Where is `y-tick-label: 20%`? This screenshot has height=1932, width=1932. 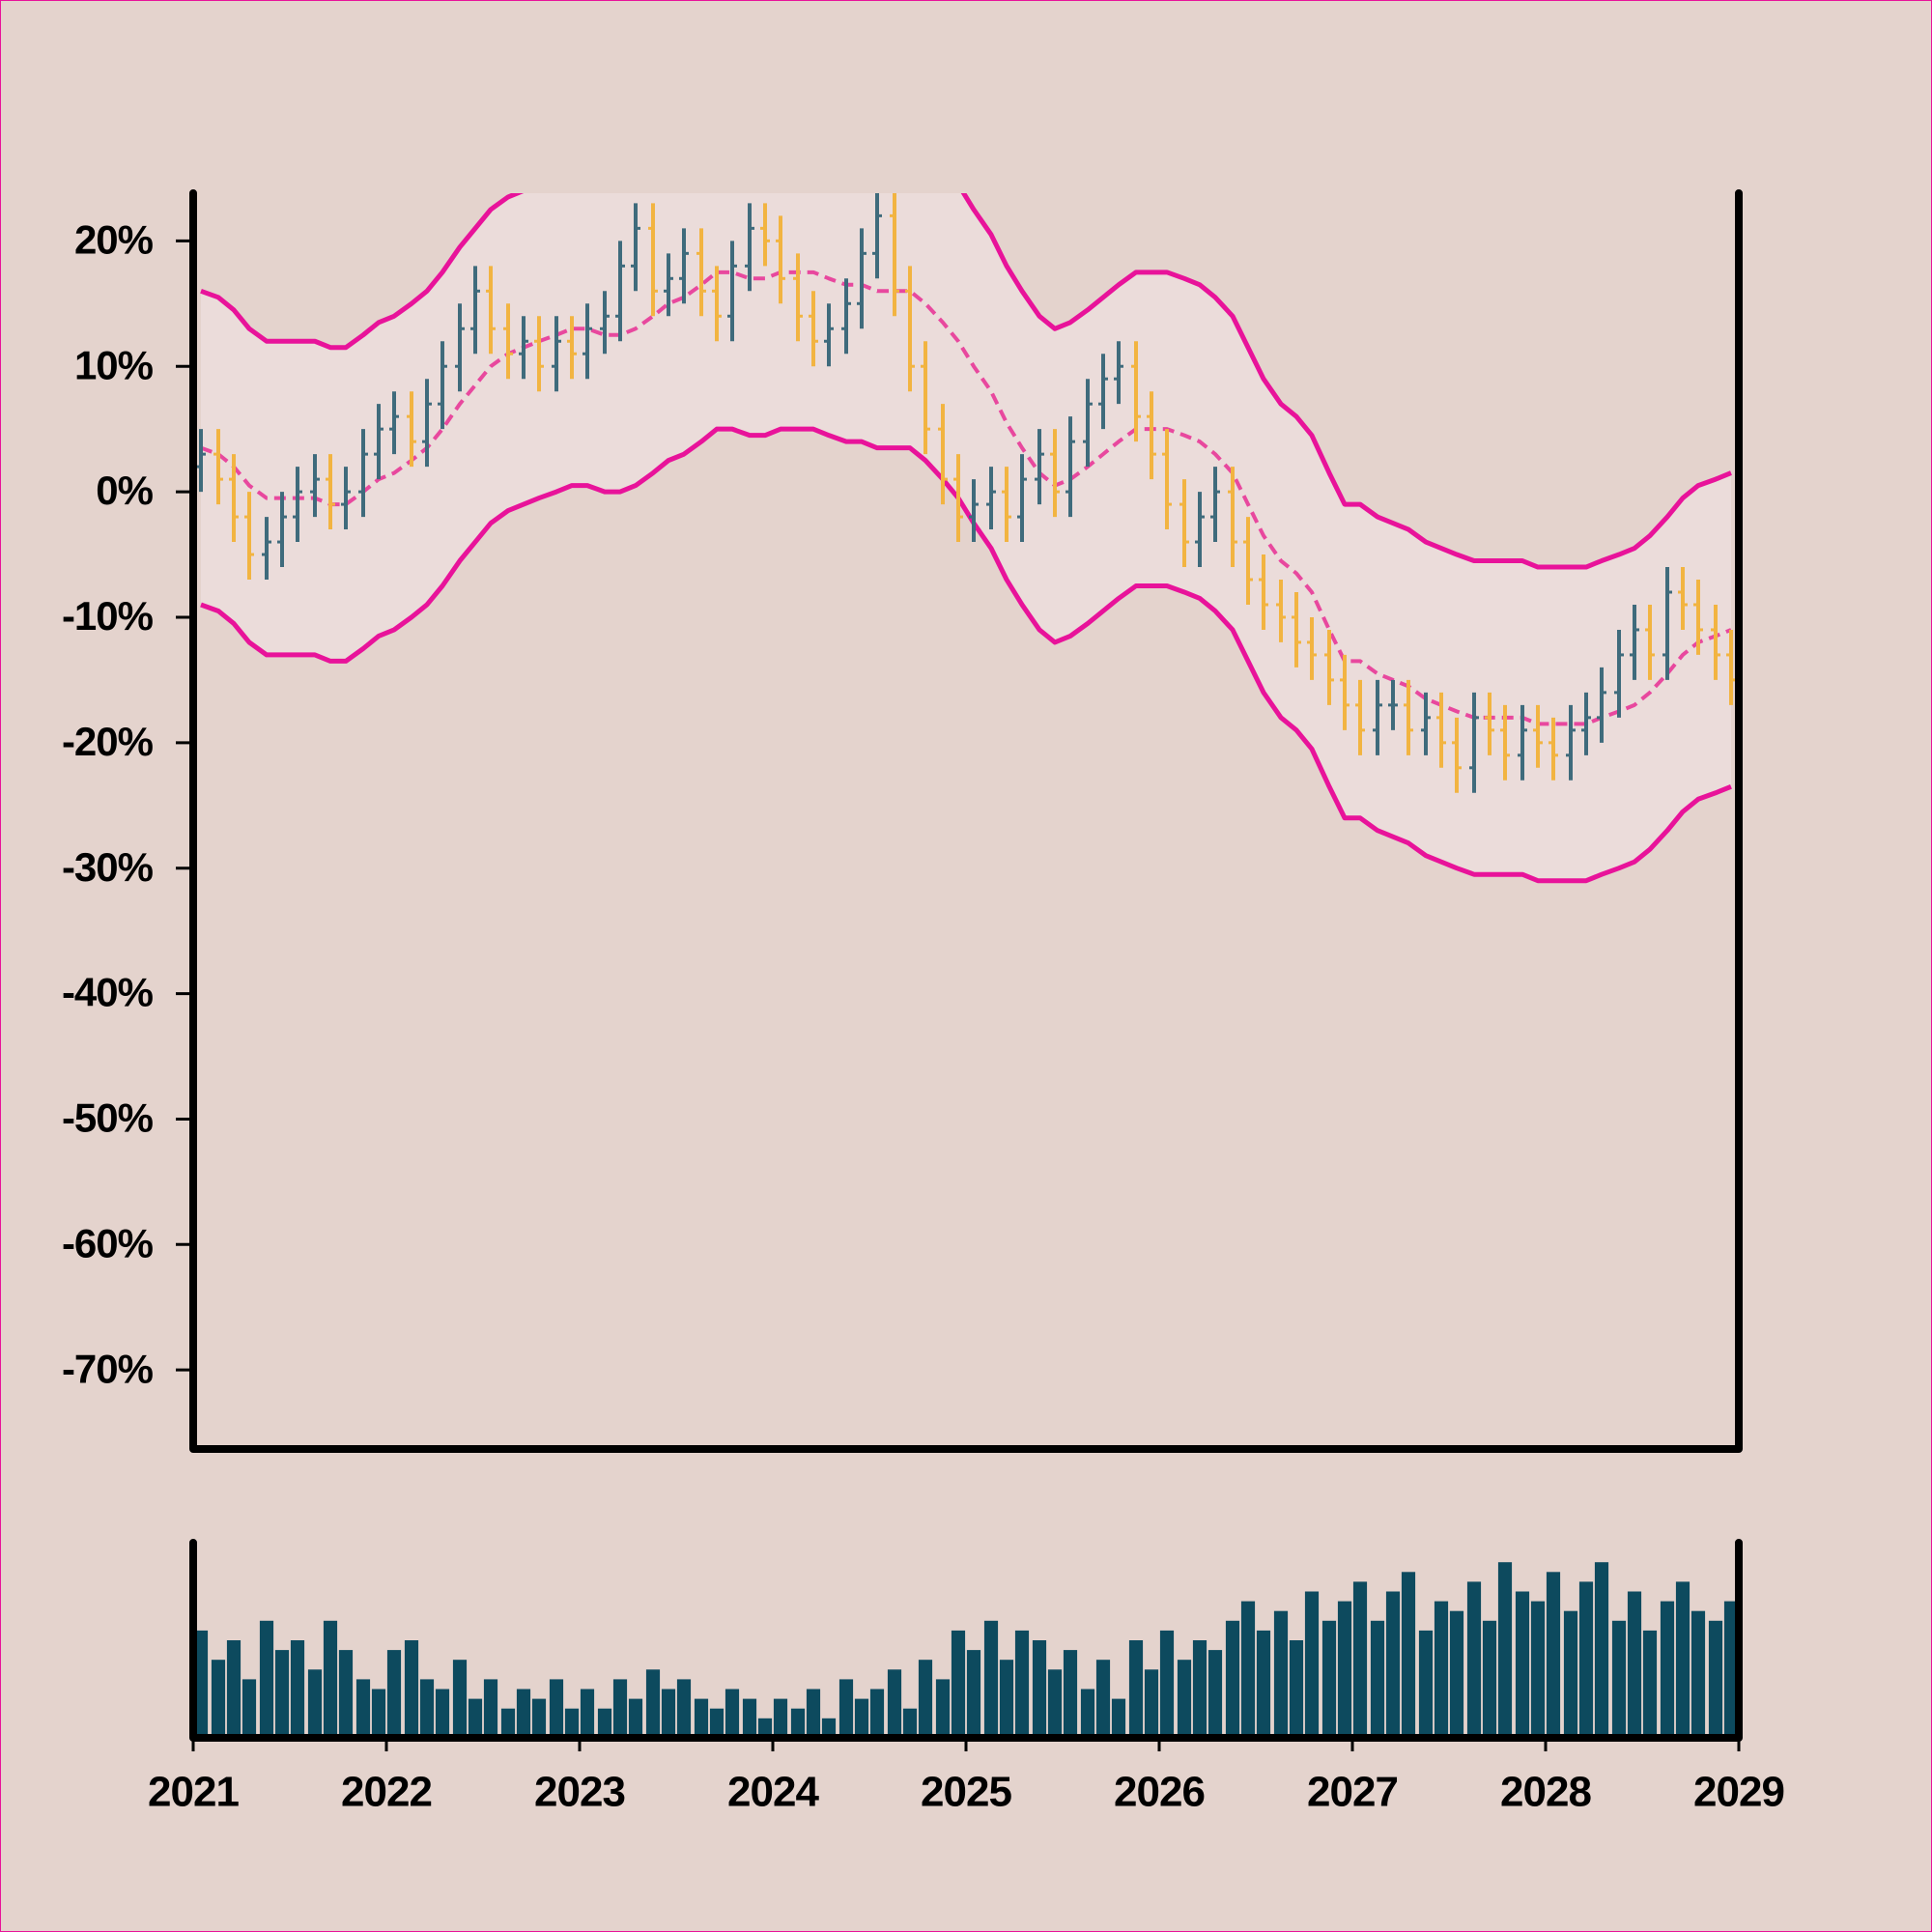
y-tick-label: 20% is located at coordinates (114, 239).